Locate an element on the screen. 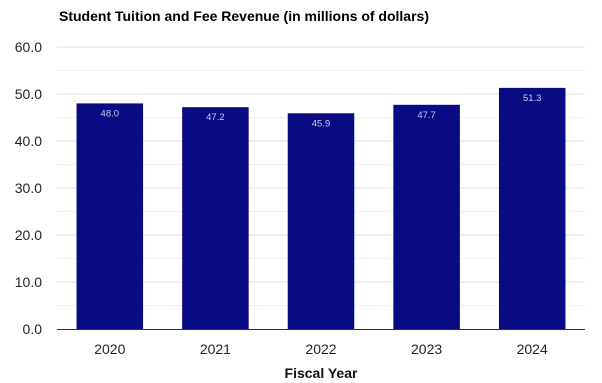  data-label-2022: 45.9 is located at coordinates (321, 123).